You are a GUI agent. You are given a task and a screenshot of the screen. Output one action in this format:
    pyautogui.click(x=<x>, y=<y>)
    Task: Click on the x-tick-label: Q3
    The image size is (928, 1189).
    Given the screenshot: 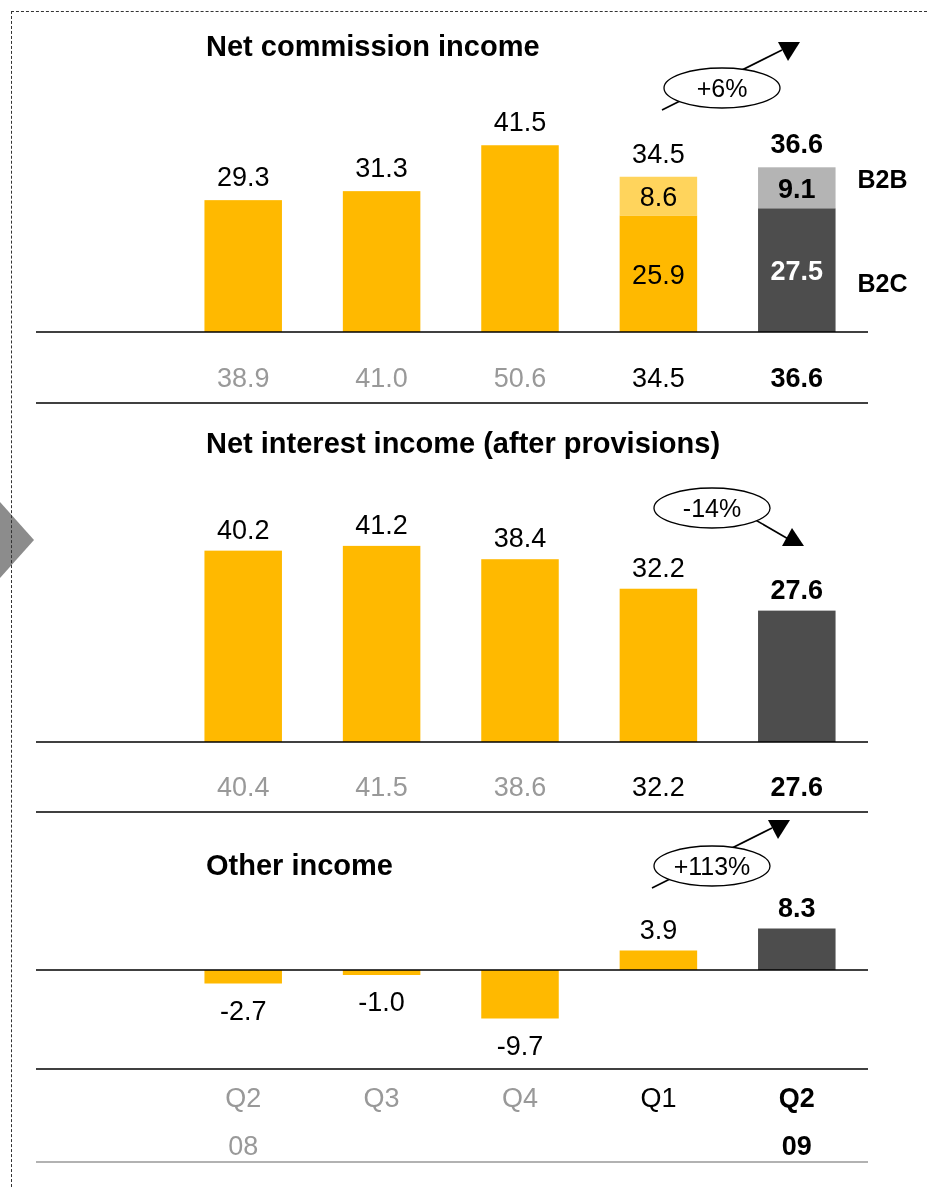 What is the action you would take?
    pyautogui.click(x=381, y=1098)
    